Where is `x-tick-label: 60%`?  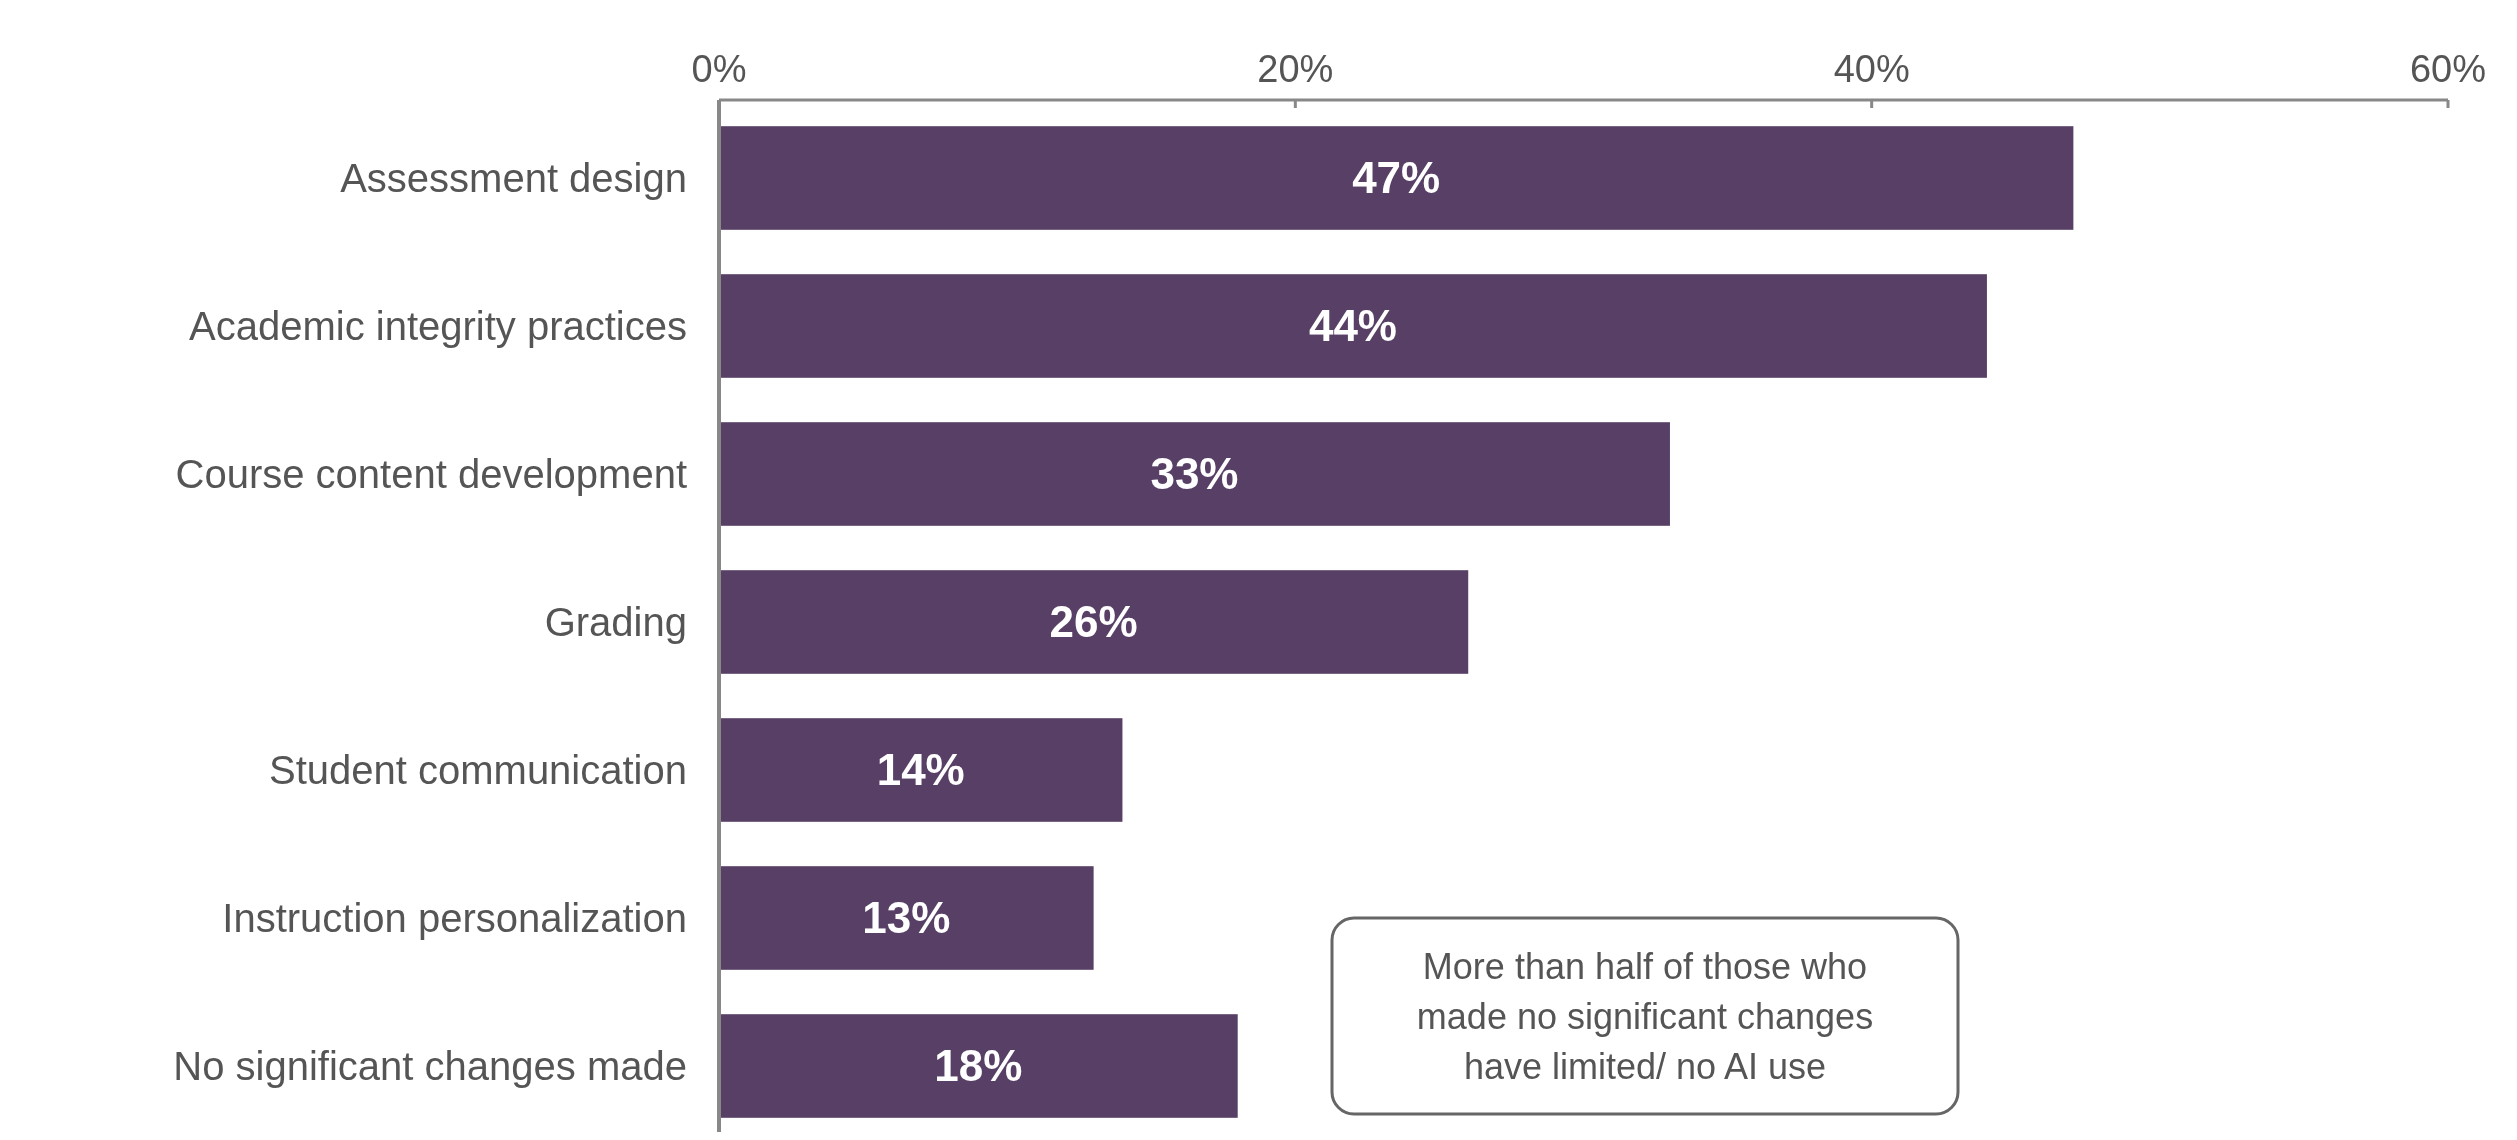 x-tick-label: 60% is located at coordinates (2448, 69).